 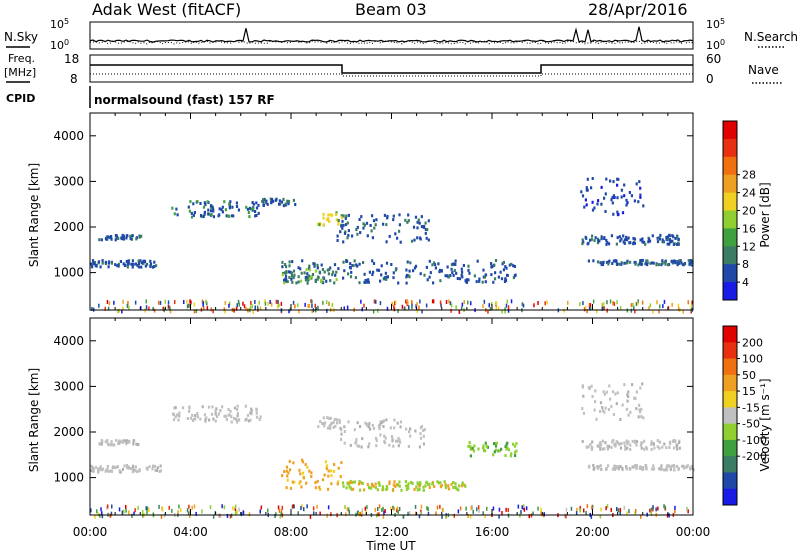 What do you see at coordinates (68, 273) in the screenshot?
I see `y-tick-label: 1000` at bounding box center [68, 273].